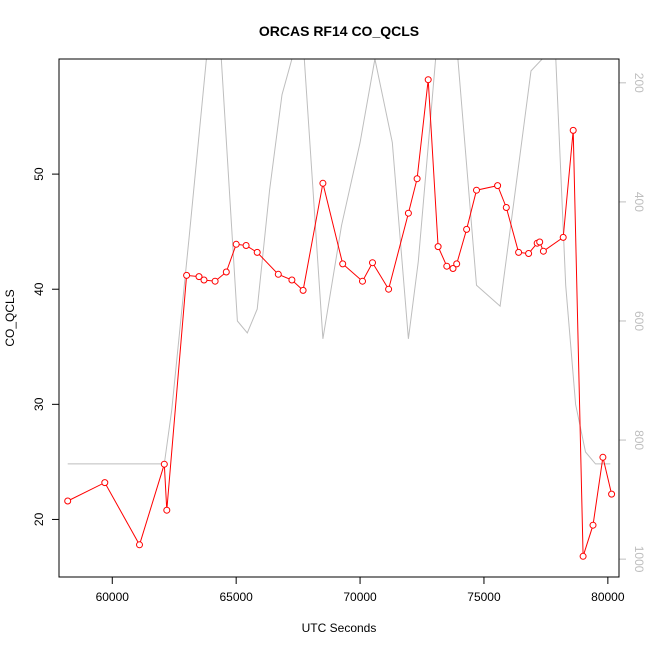 The height and width of the screenshot is (650, 650). I want to click on y2-axis: 200 400 600 800 1000, so click(632, 323).